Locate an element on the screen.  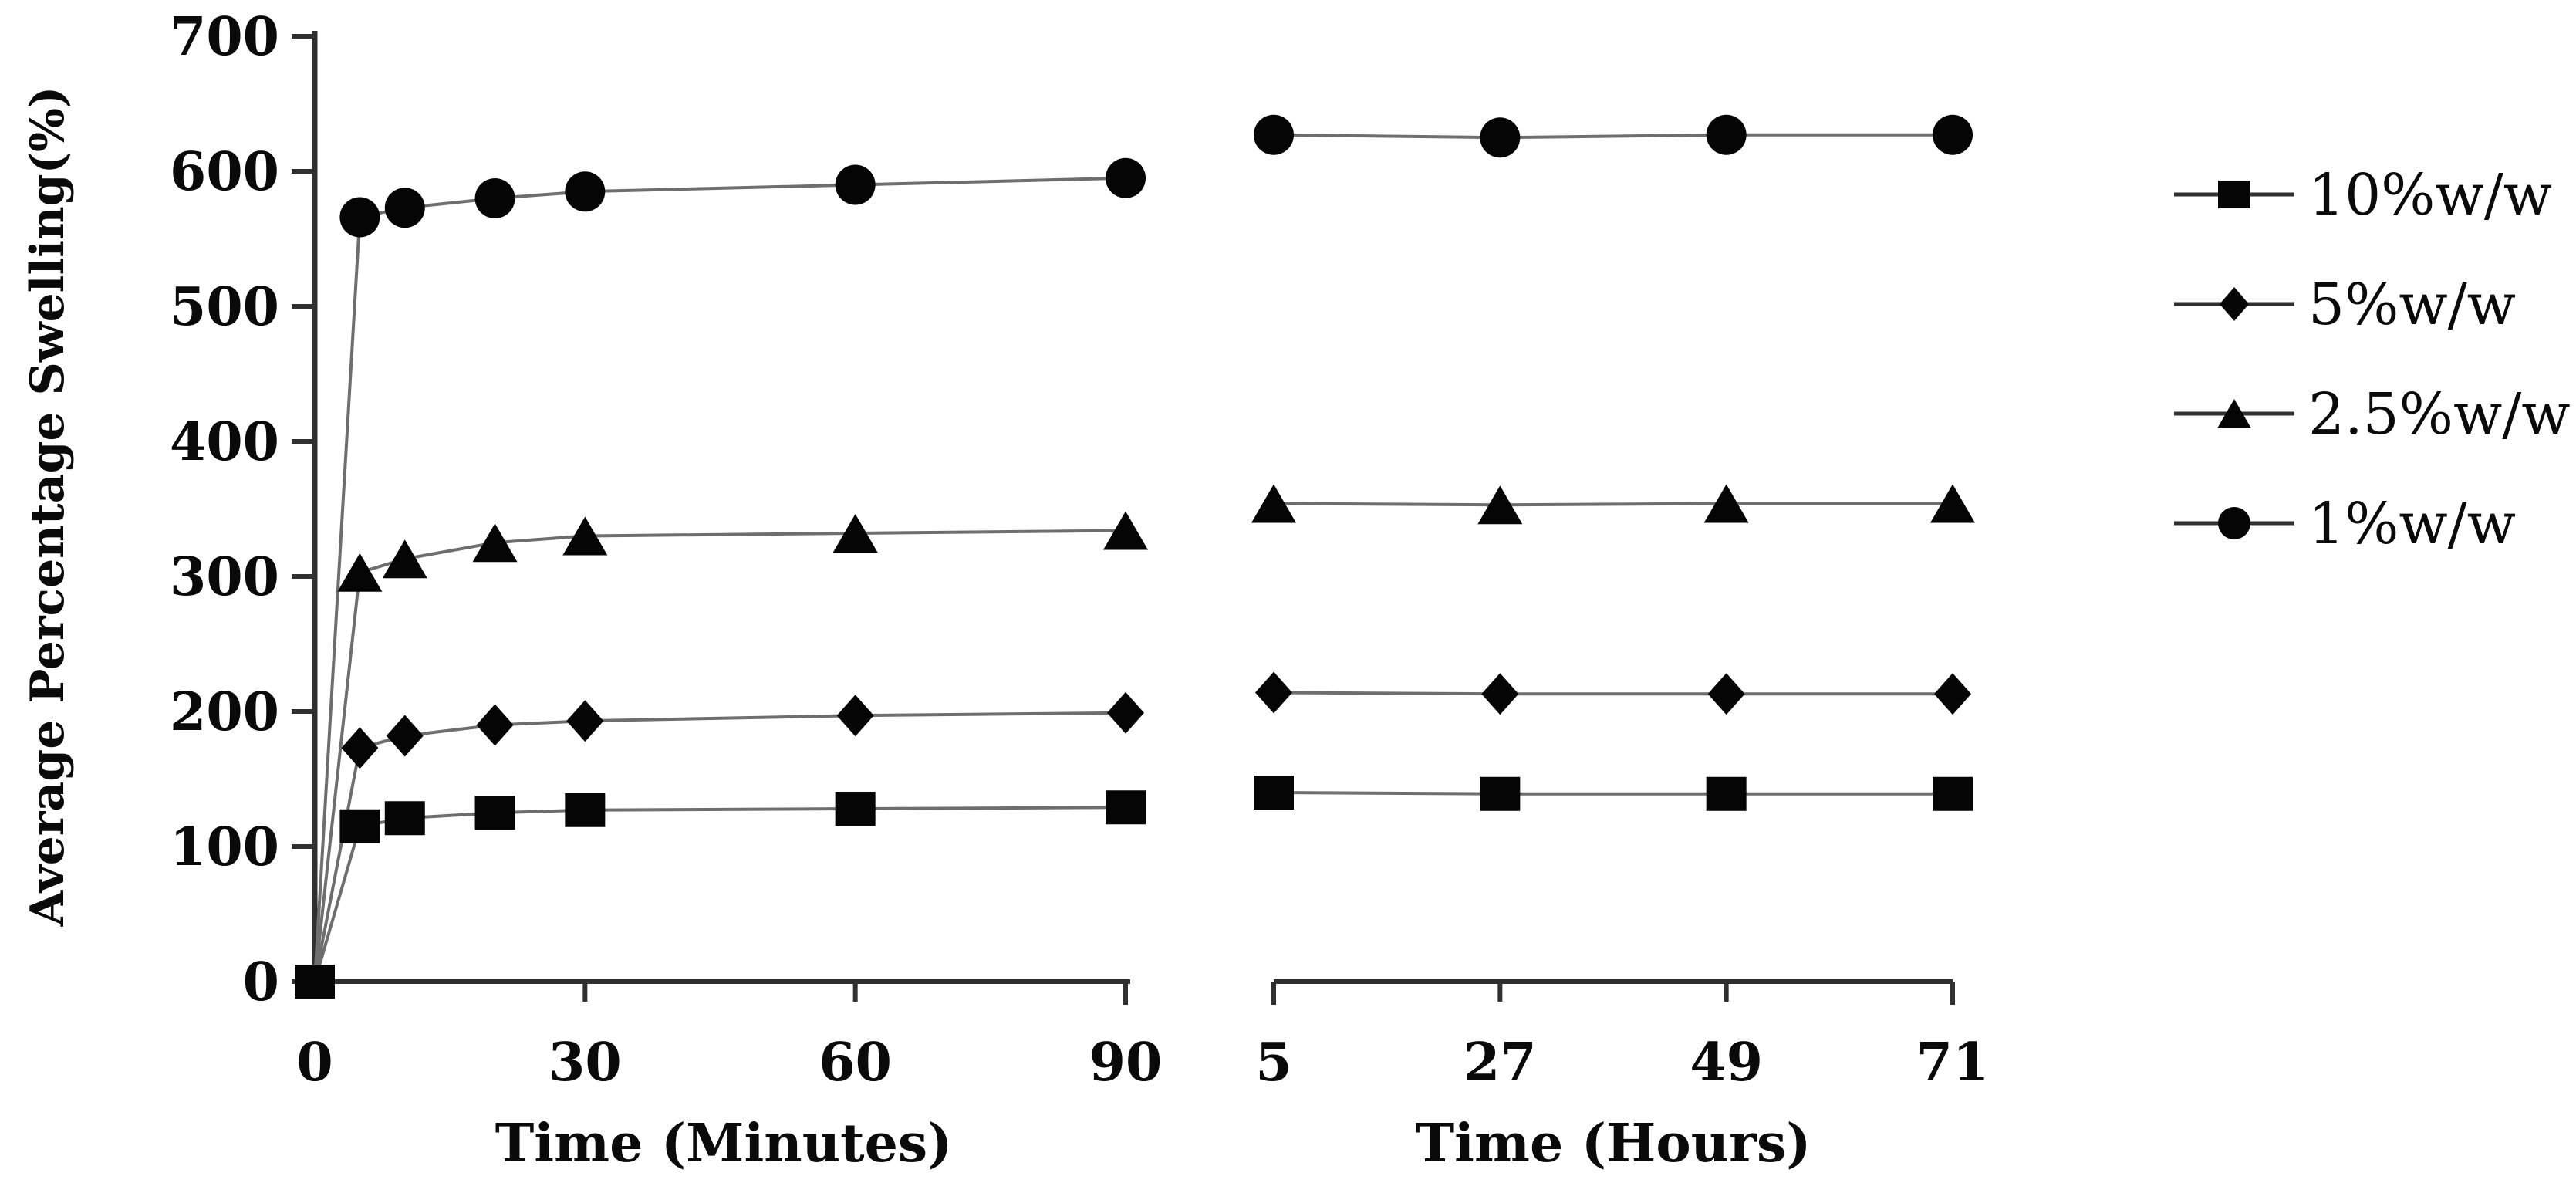
legend-item-10ww: 10%w/w is located at coordinates (2363, 195).